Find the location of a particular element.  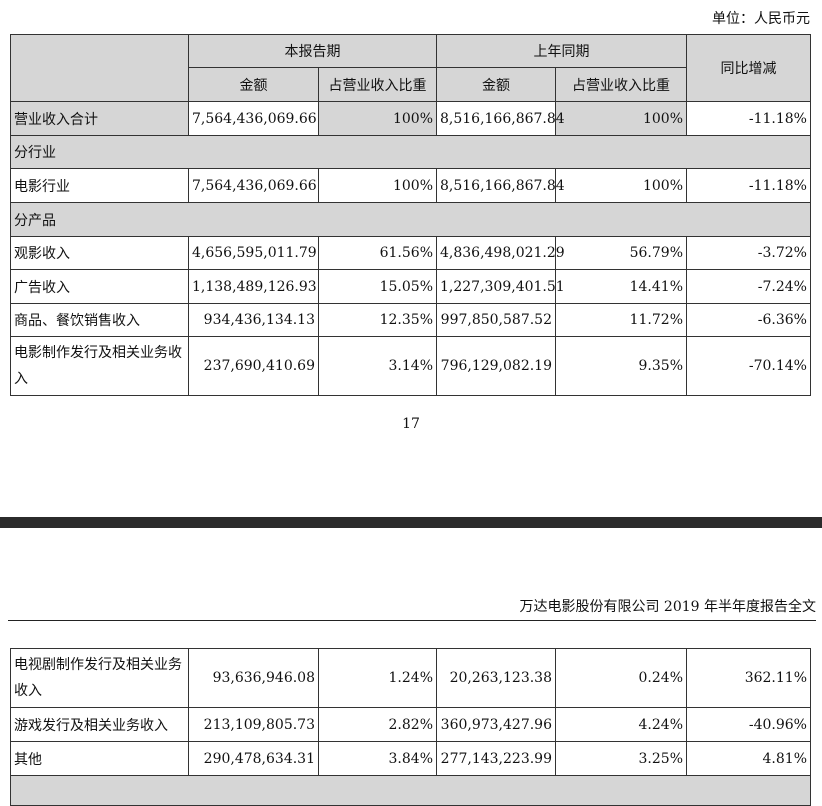

cell-cur: 4,656,595,011.79 is located at coordinates (253, 253).